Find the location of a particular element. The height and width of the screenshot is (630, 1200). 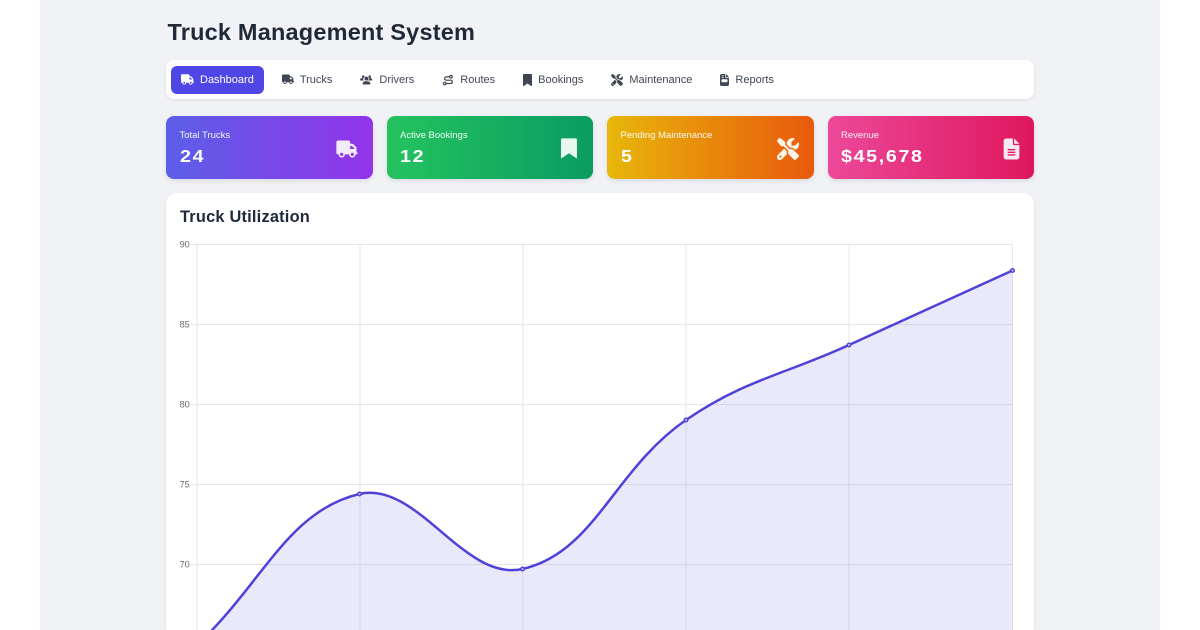

svg-text: 80 is located at coordinates (185, 404).